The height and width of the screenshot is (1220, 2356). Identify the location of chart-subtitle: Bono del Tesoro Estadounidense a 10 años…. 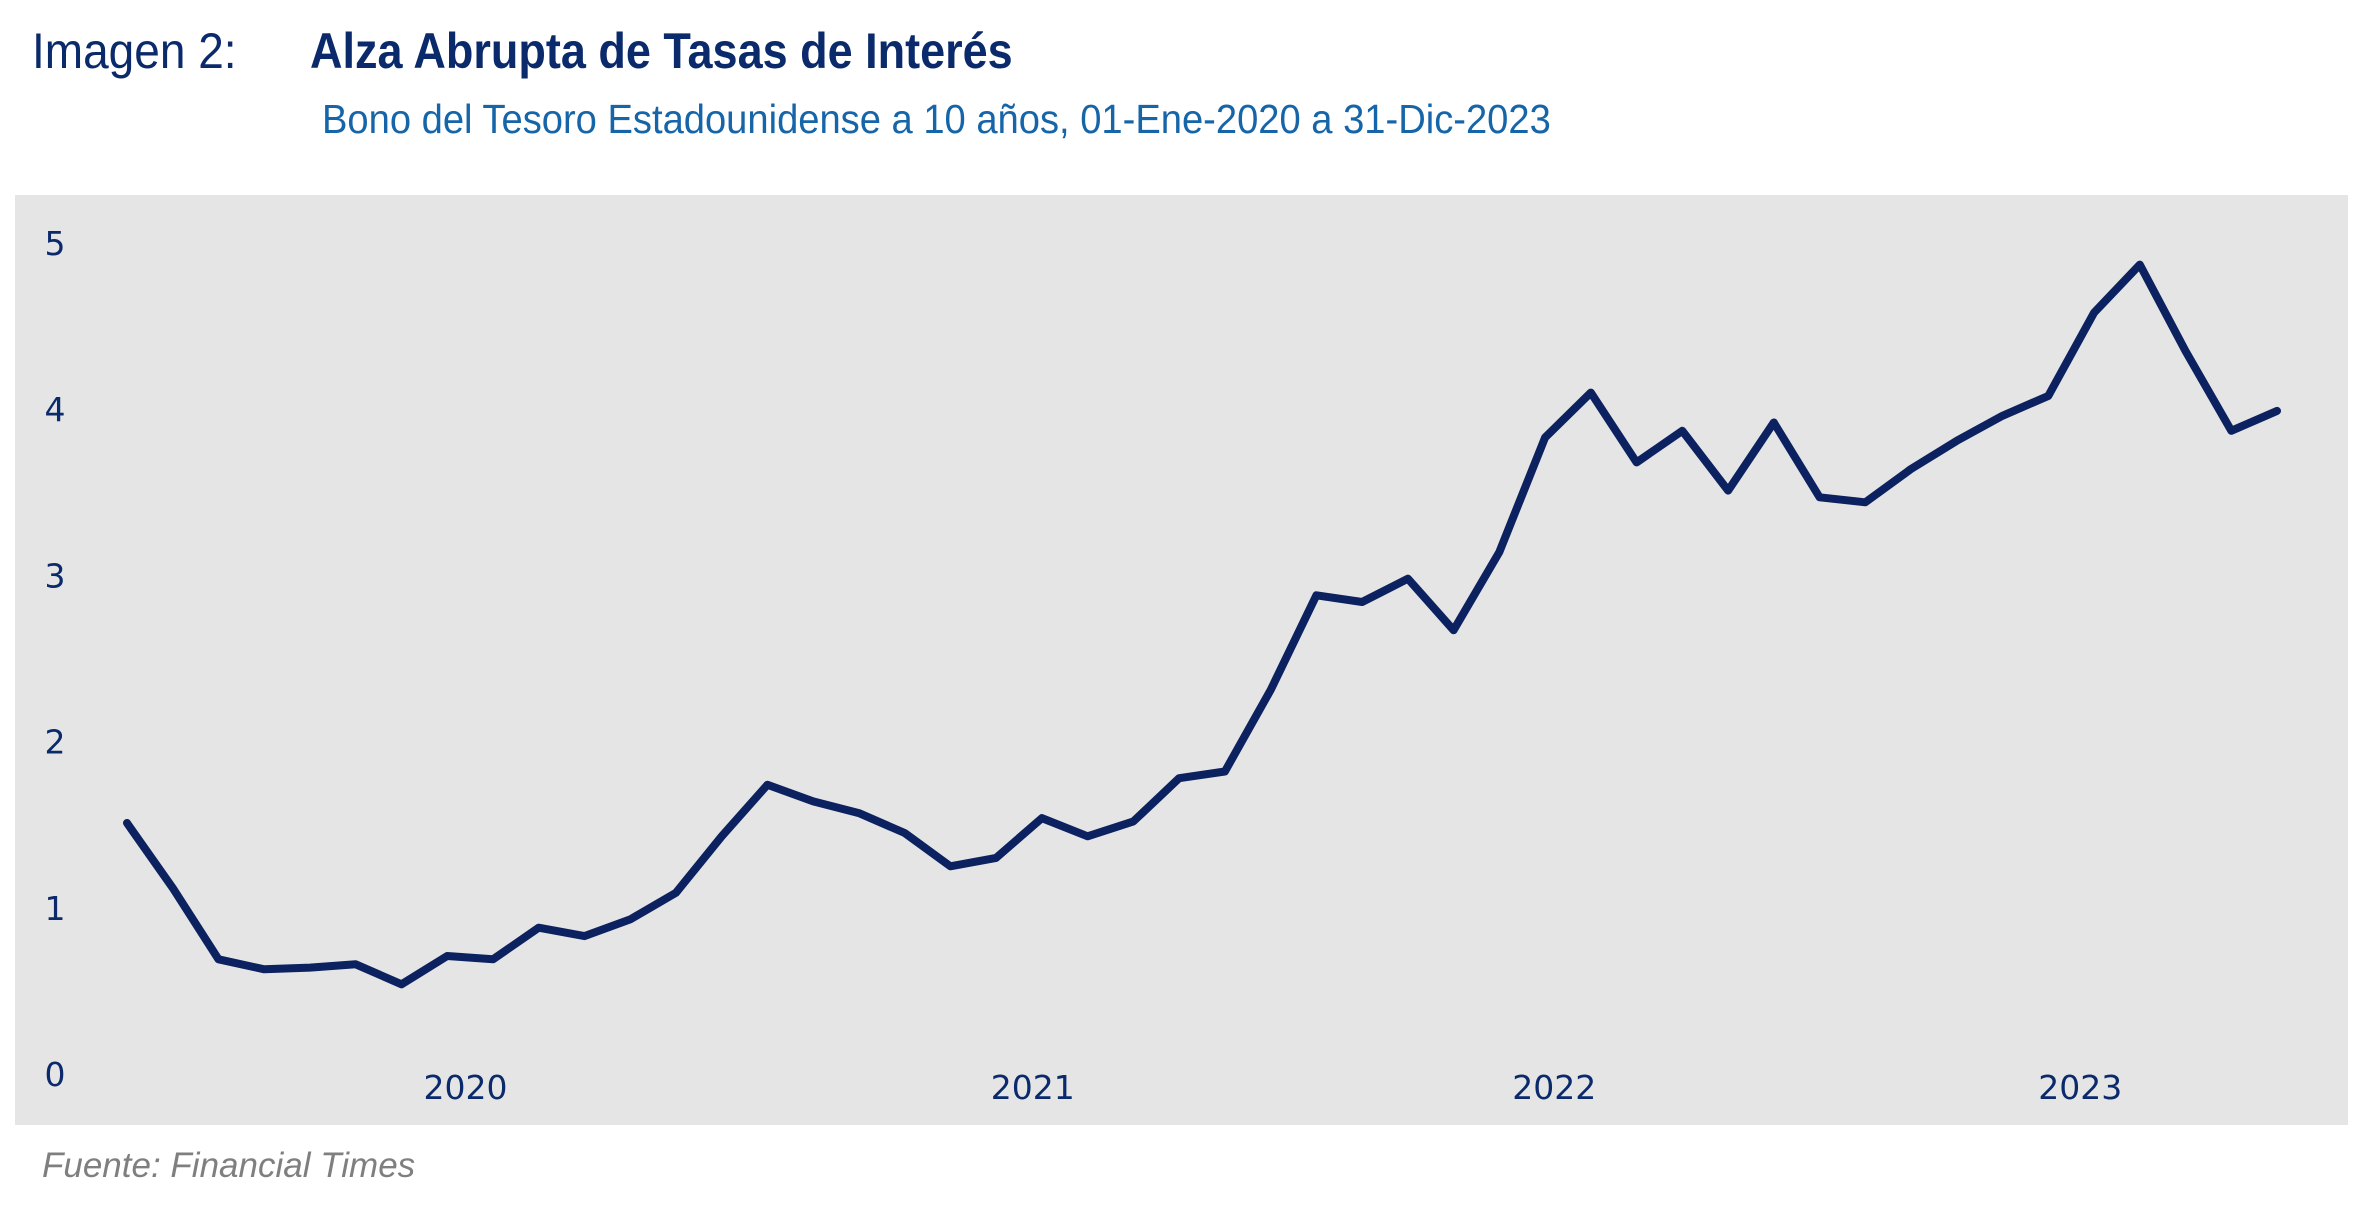
(936, 119).